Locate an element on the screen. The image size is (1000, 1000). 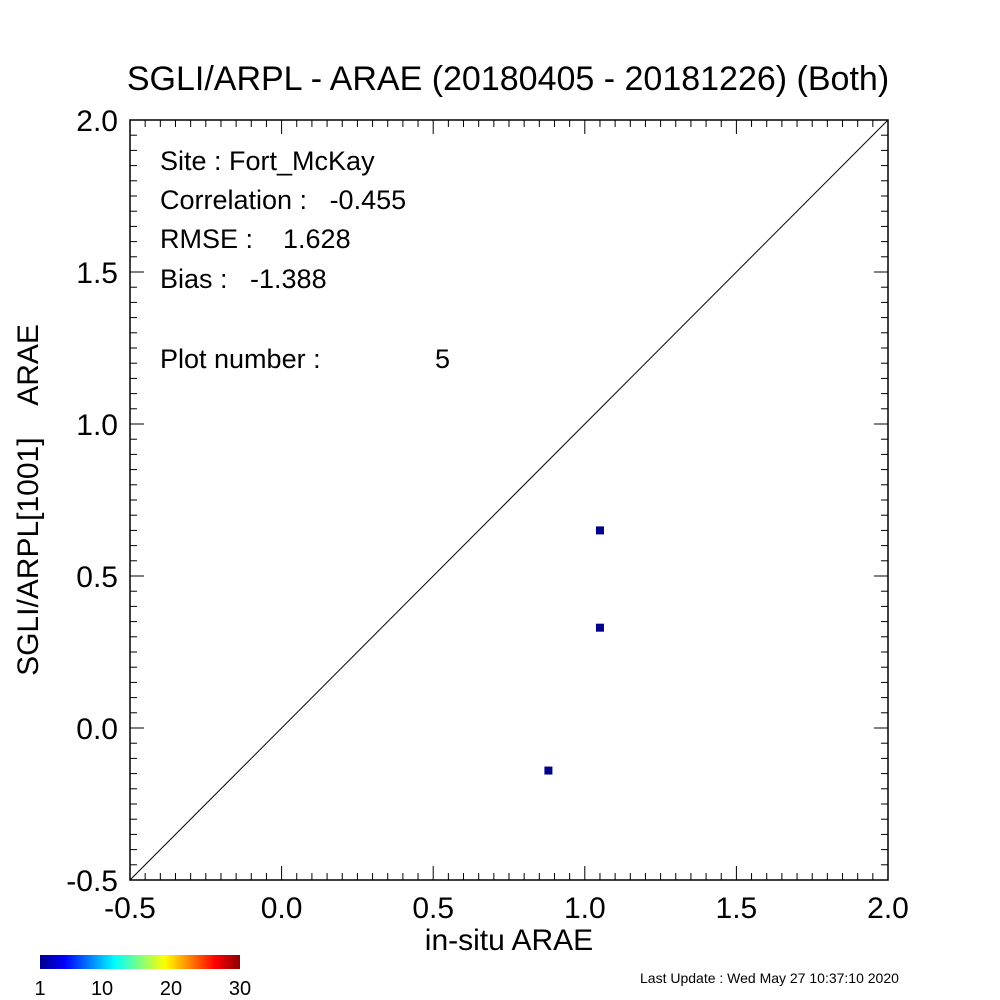
y-axis-label: SGLI/ARPL[1001] ARAE is located at coordinates (28, 500).